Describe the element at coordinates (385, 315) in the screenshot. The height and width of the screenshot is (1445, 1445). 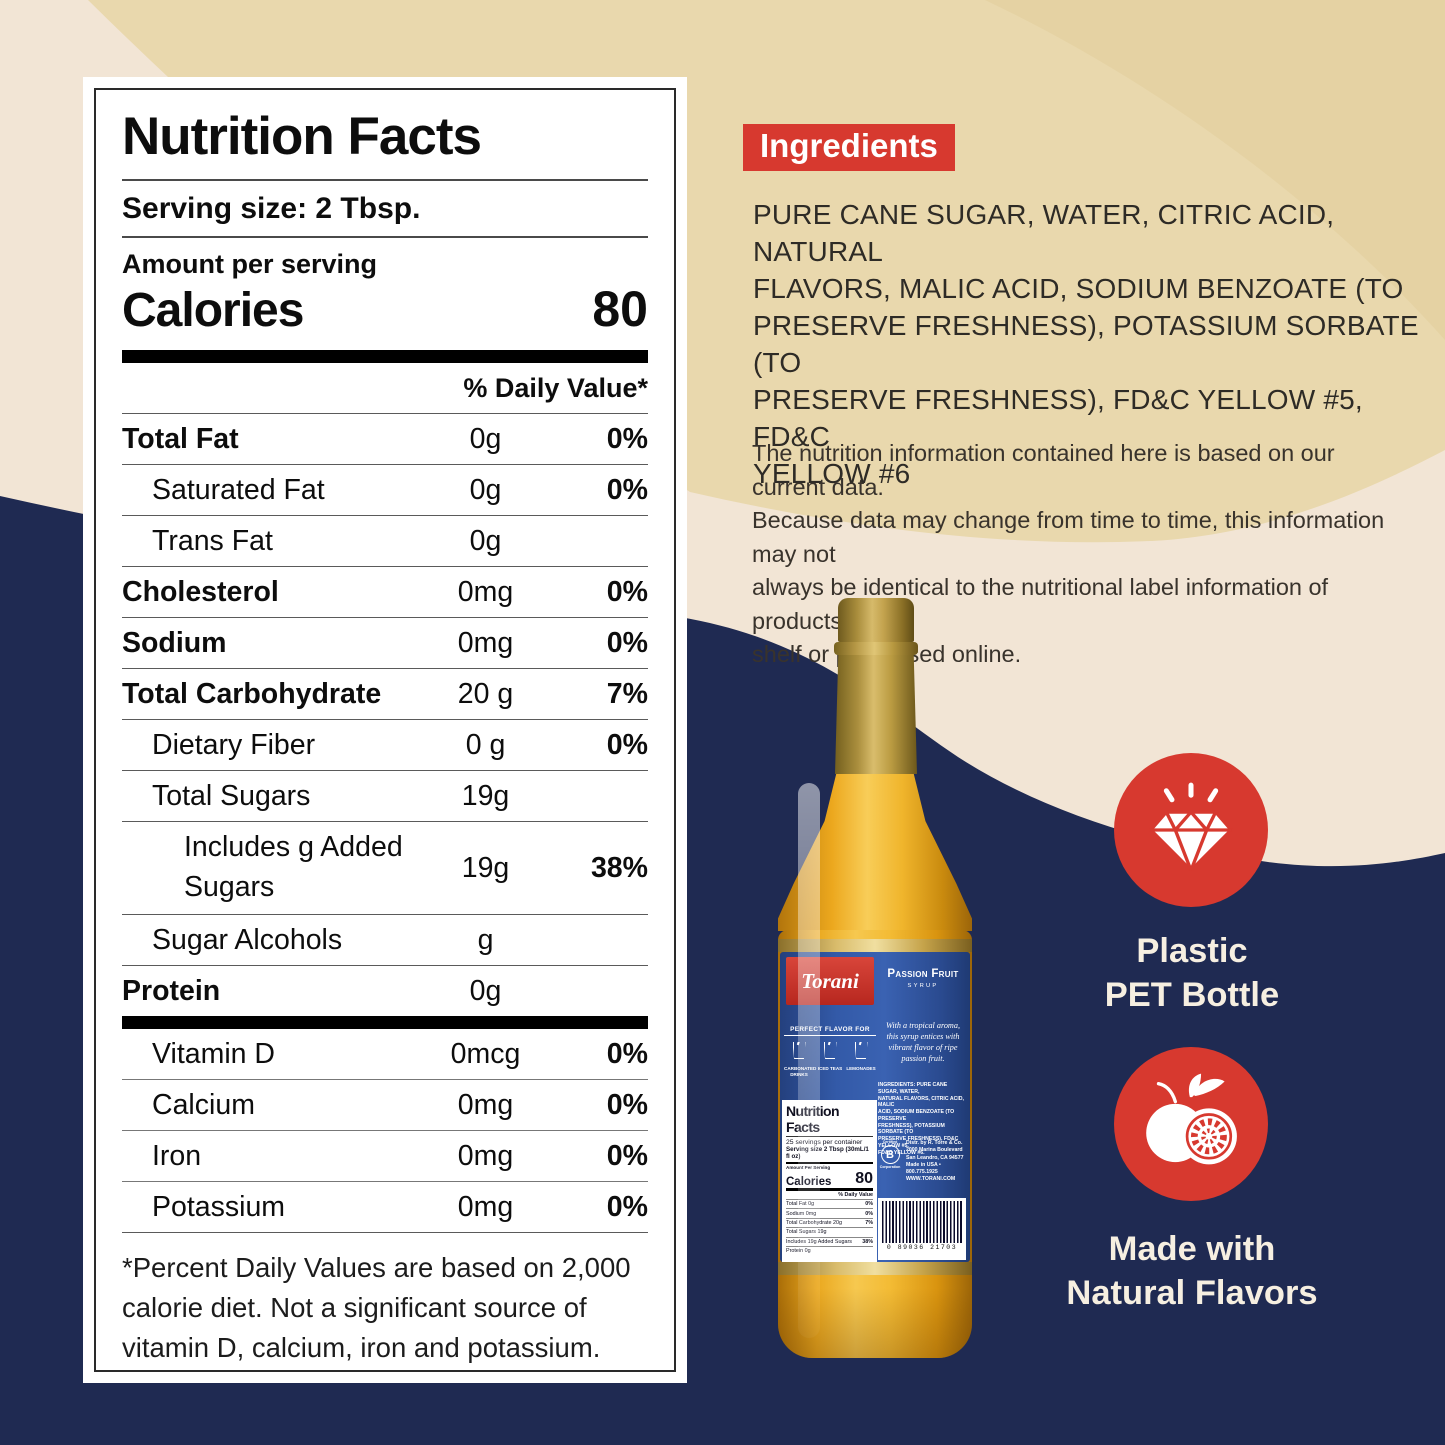
I see `calories-row: Calories 80` at that location.